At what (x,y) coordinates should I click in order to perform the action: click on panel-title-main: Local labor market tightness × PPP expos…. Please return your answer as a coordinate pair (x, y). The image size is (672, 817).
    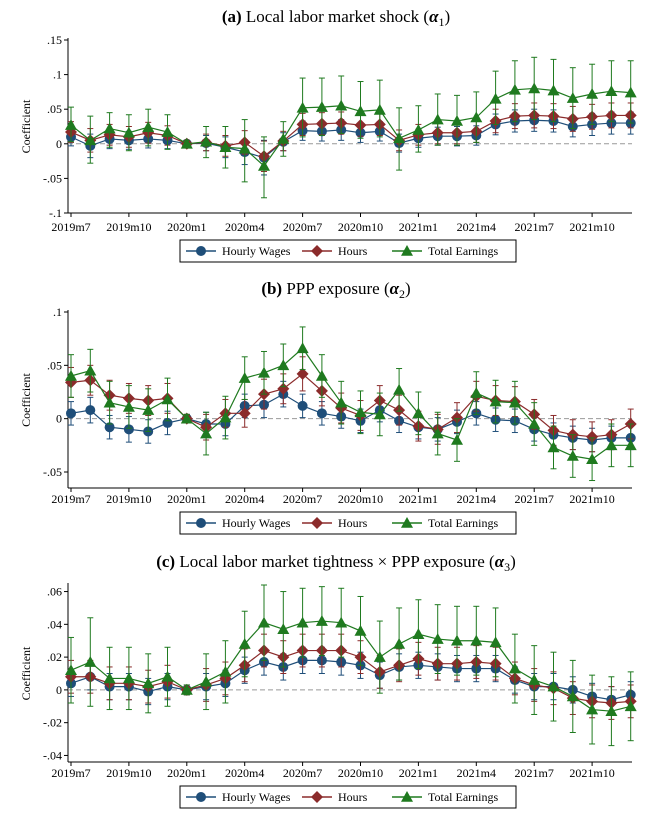
    Looking at the image, I should click on (337, 561).